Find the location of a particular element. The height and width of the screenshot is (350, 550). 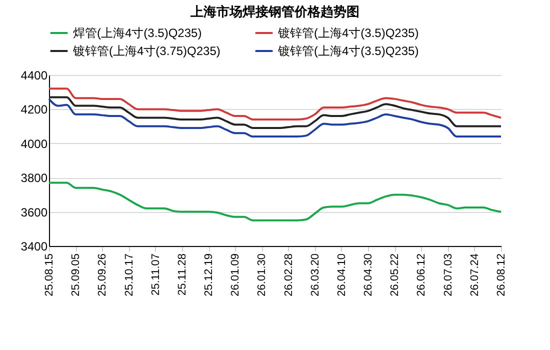

x-tick-label: 25.12.19 is located at coordinates (209, 275).